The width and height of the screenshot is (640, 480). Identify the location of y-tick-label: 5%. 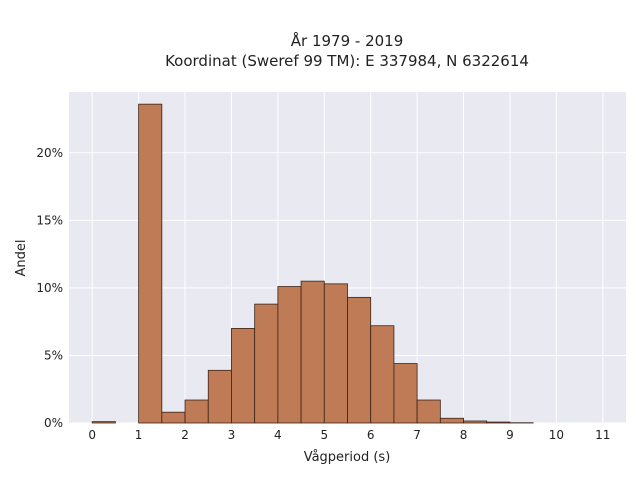
(53, 355).